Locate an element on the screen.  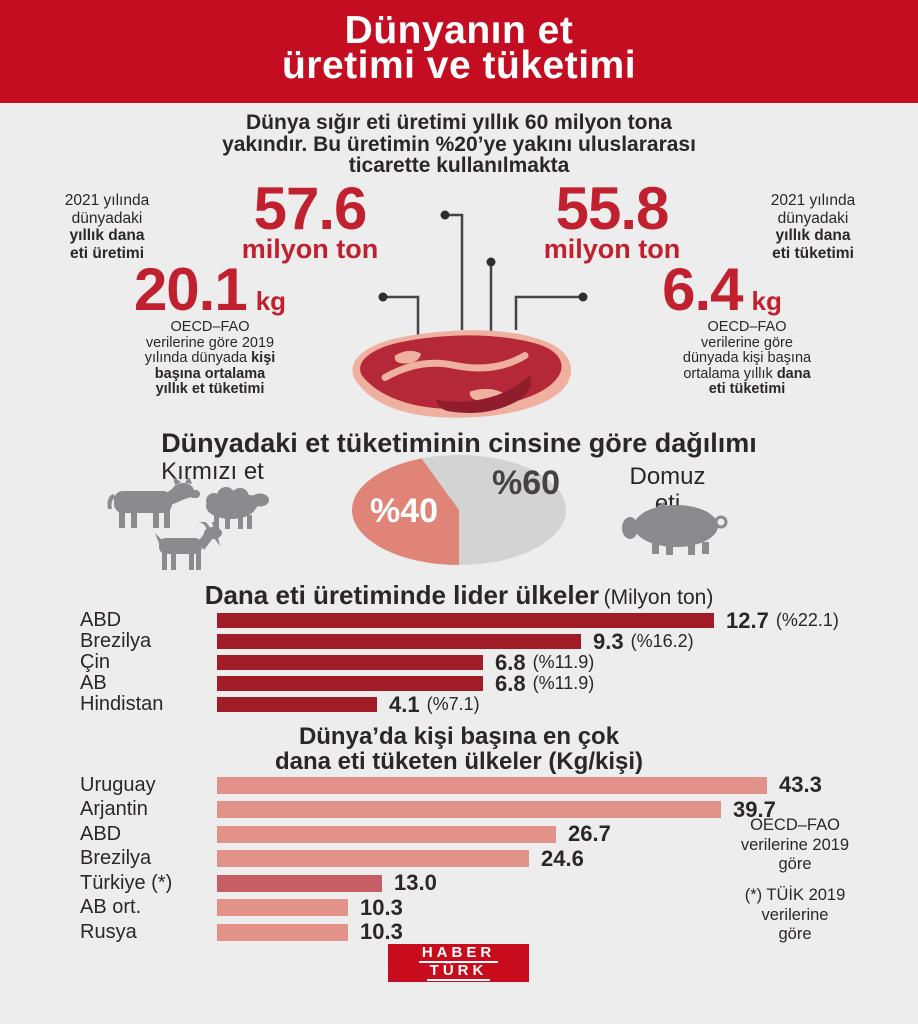
table-row: Hindistan 4.1 (%7.1) is located at coordinates (490, 704).